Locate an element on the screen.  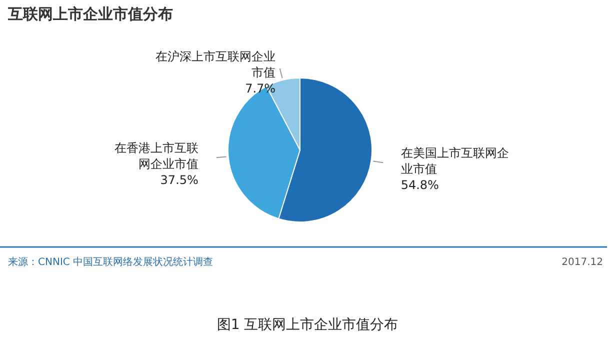
data-label: 7.7% is located at coordinates (260, 89).